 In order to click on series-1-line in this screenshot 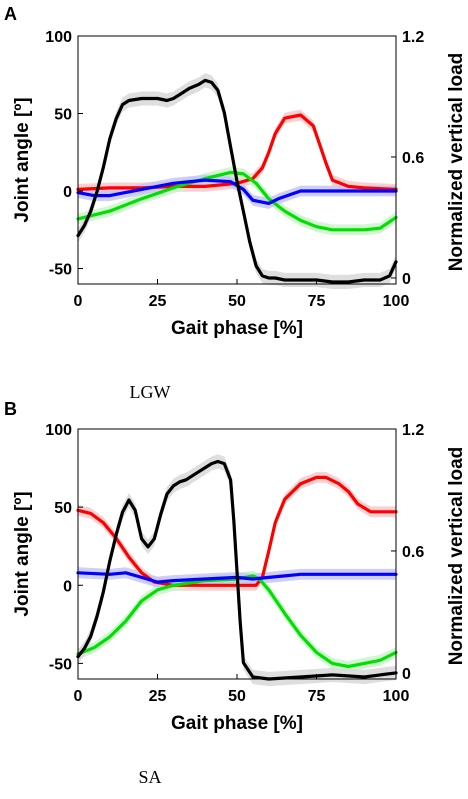, I will do `click(237, 201)`.